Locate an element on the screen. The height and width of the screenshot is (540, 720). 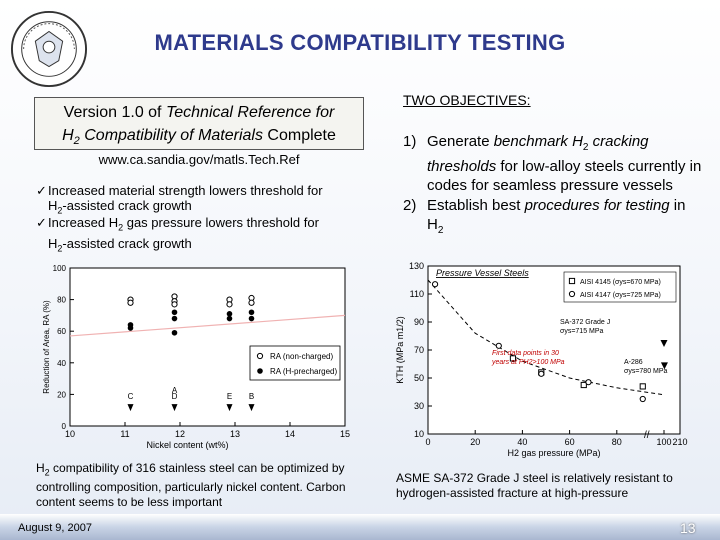
objective-text: Generate is located at coordinates (460, 141).